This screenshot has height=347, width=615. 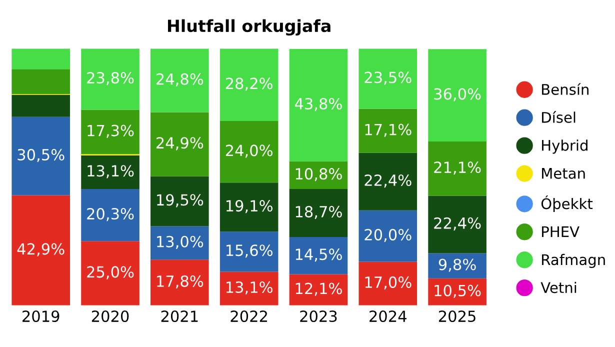 What do you see at coordinates (388, 316) in the screenshot?
I see `x-tick-label: 2024` at bounding box center [388, 316].